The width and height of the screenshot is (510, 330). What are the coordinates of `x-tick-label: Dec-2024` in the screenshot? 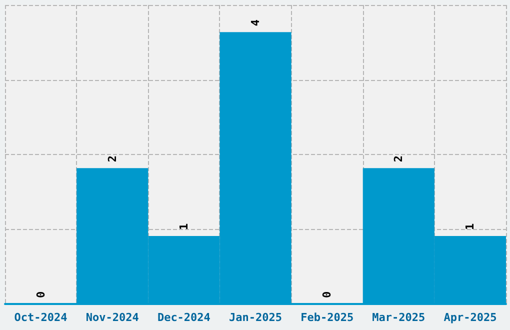 It's located at (184, 317).